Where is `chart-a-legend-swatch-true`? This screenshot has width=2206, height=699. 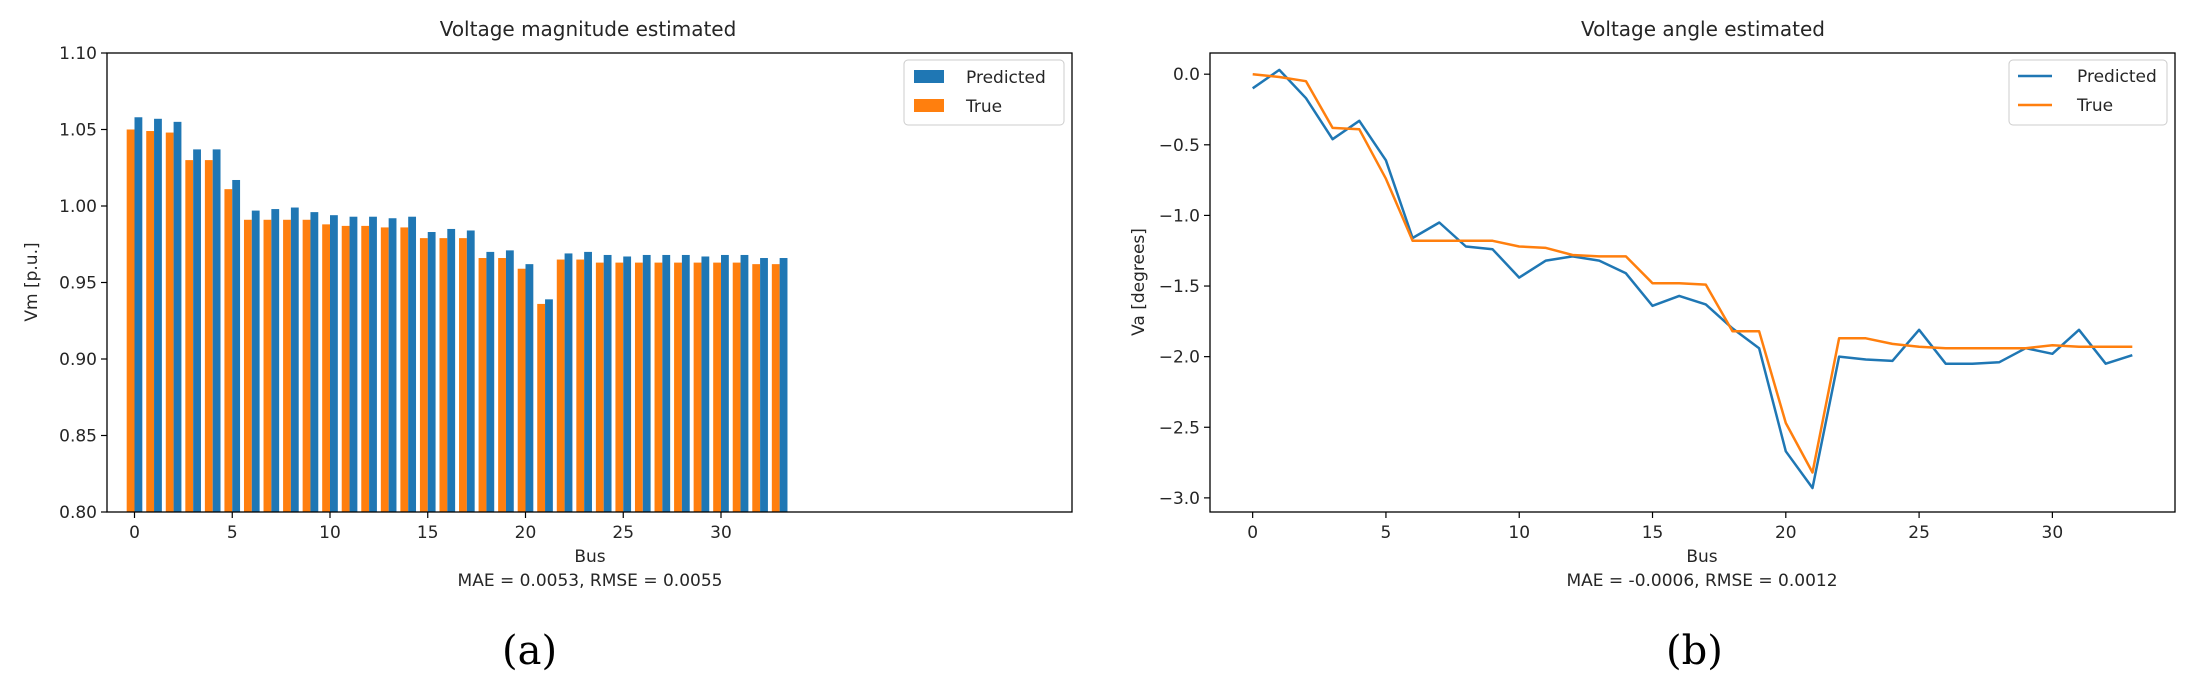
chart-a-legend-swatch-true is located at coordinates (929, 105).